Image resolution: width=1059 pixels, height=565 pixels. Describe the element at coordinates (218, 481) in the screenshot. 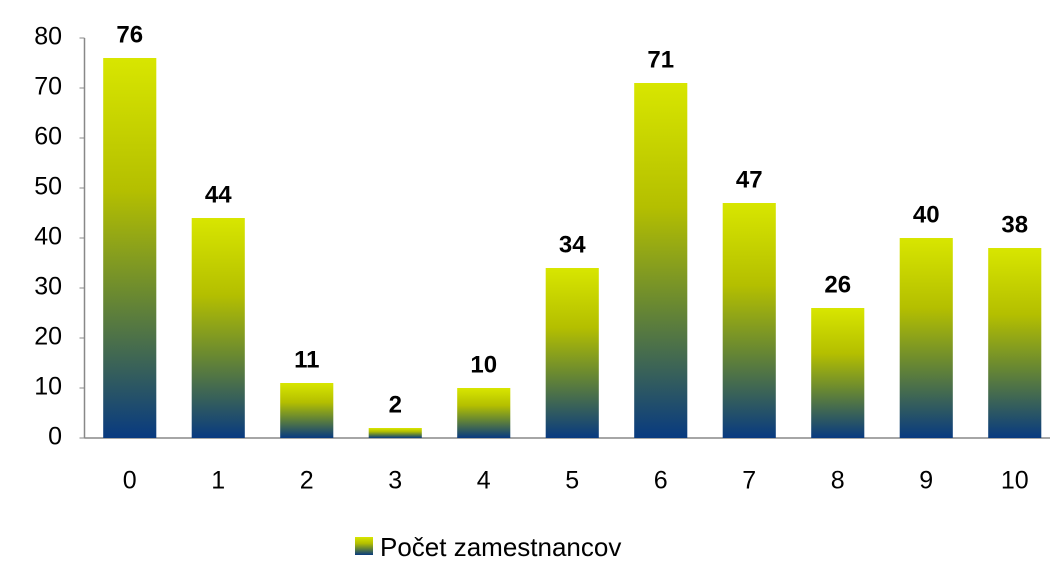

I see `x-tick-label: 1` at that location.